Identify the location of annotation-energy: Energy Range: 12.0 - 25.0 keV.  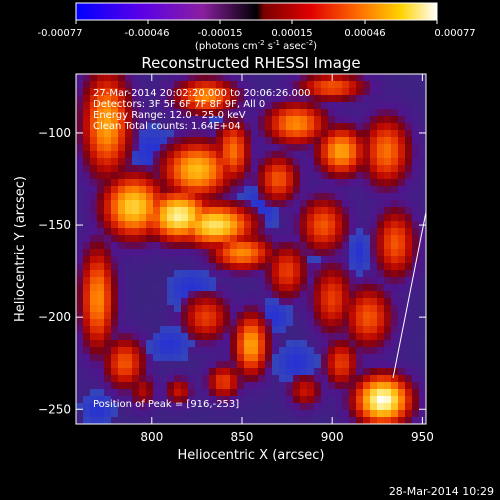
(169, 115).